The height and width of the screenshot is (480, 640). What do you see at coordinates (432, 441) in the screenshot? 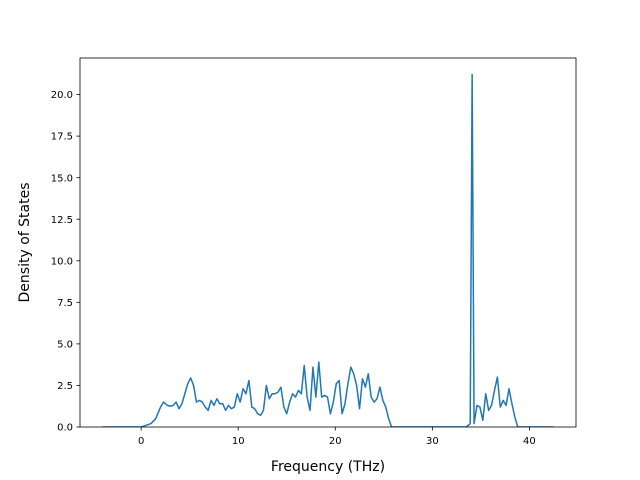
I see `x-tick-label: 30` at bounding box center [432, 441].